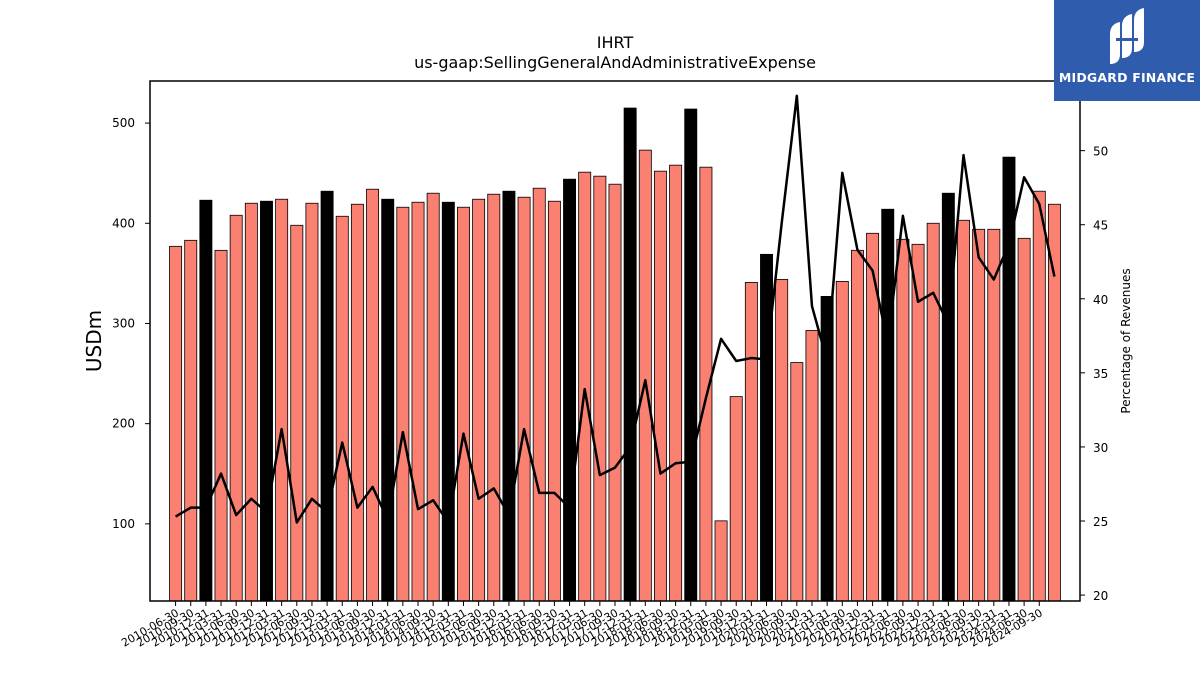  I want to click on y-tick-label-0: 100, so click(123, 524).